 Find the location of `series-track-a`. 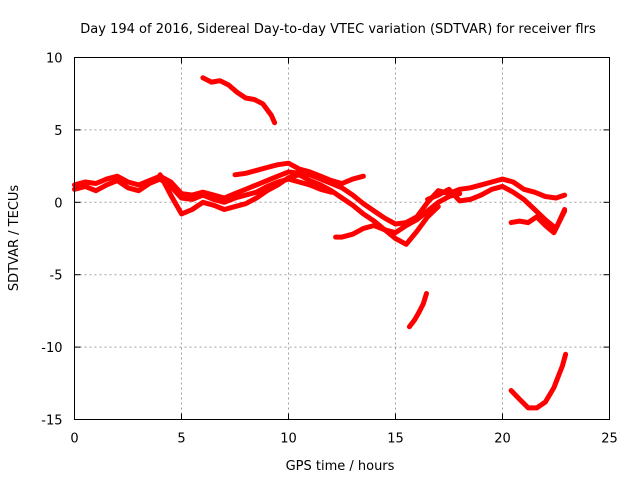

series-track-a is located at coordinates (320, 198).